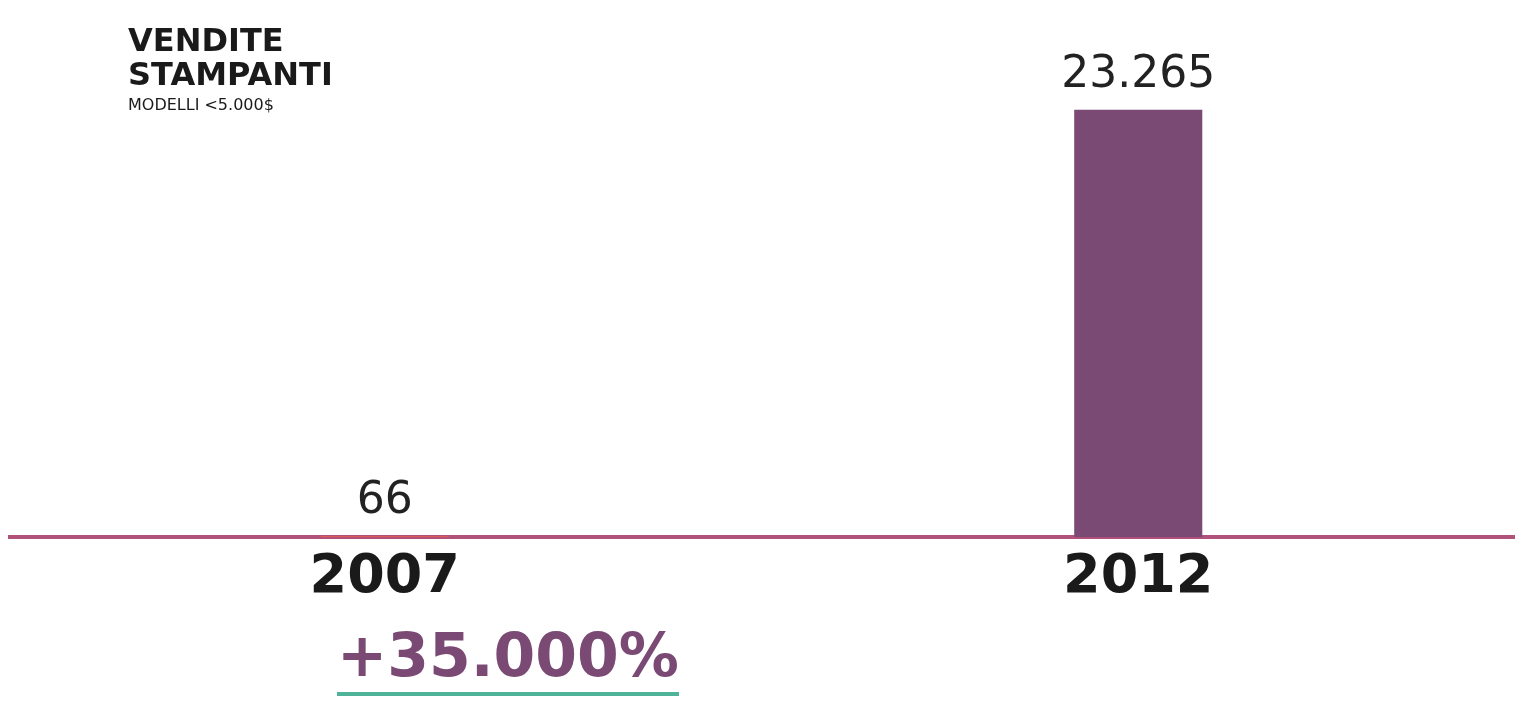 The height and width of the screenshot is (706, 1523). I want to click on text: +35.000%, so click(508, 655).